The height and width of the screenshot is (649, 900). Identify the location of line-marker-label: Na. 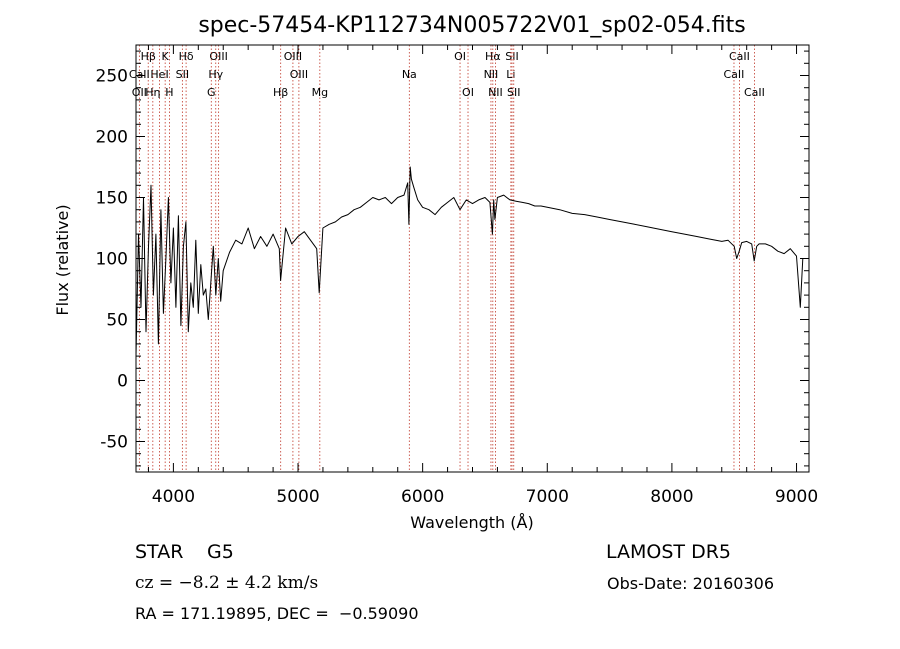
(409, 74).